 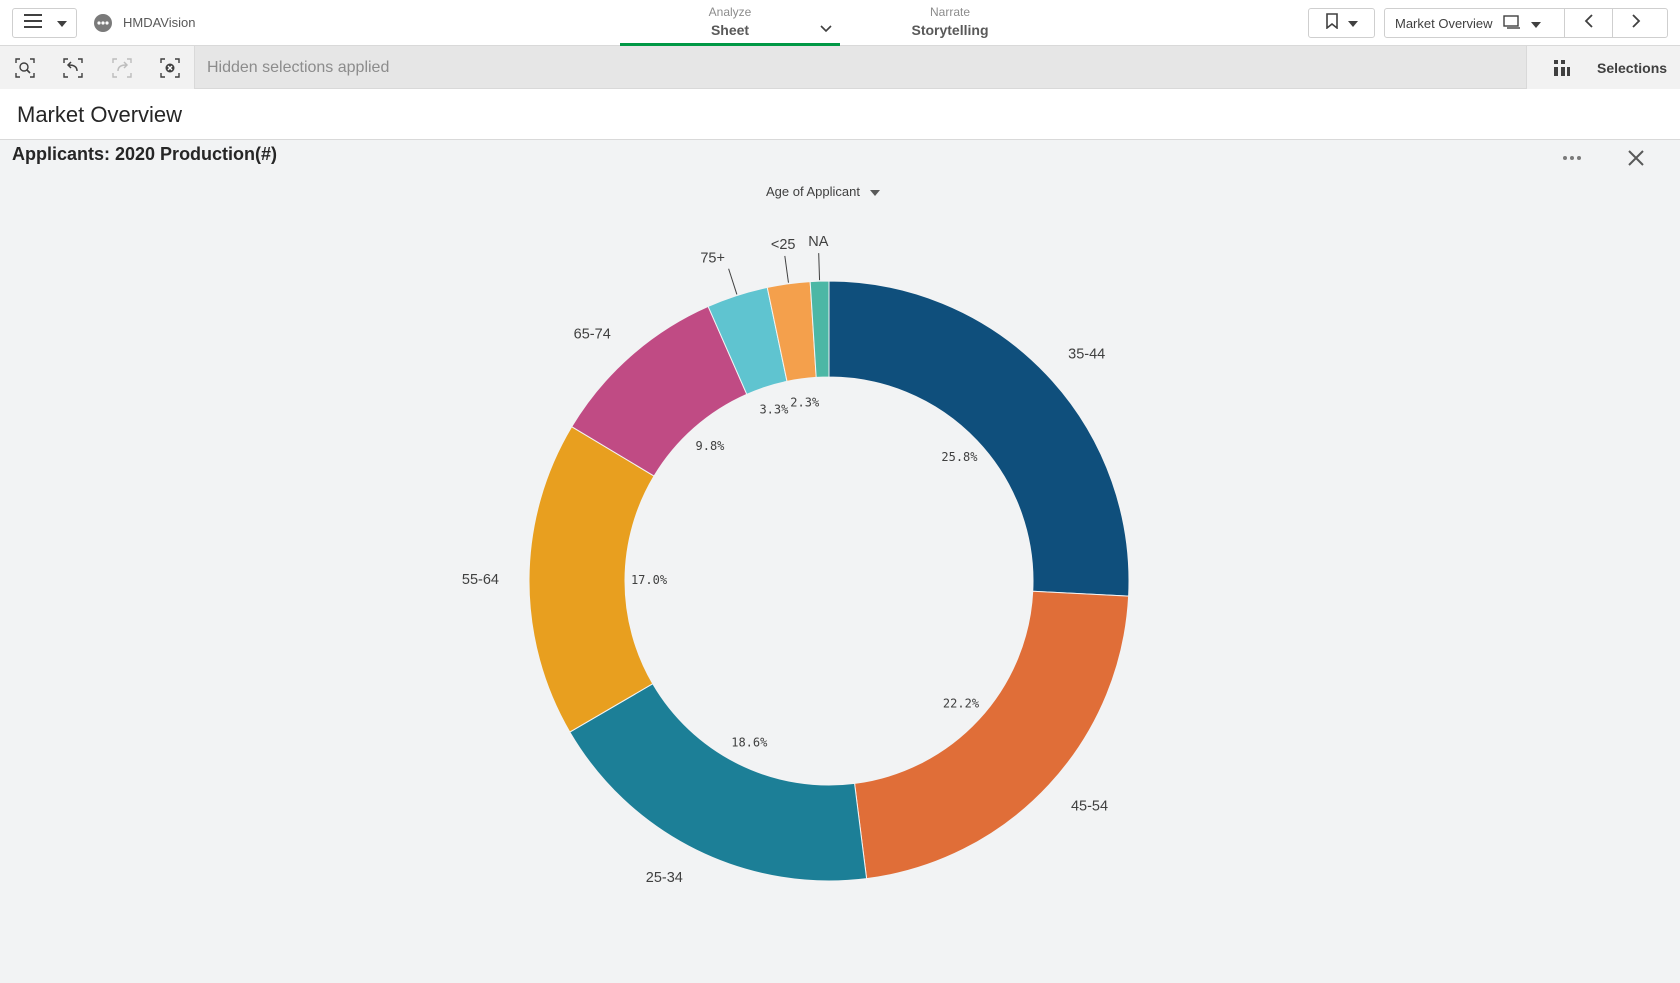 I want to click on slice-category-label: 75+, so click(x=712, y=258).